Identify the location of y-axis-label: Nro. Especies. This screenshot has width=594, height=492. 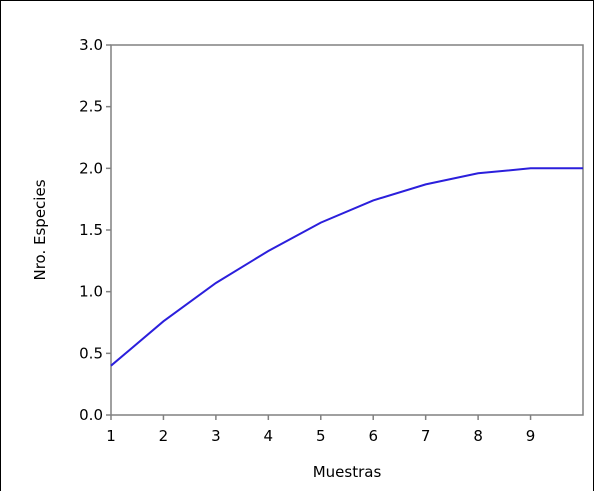
(40, 229).